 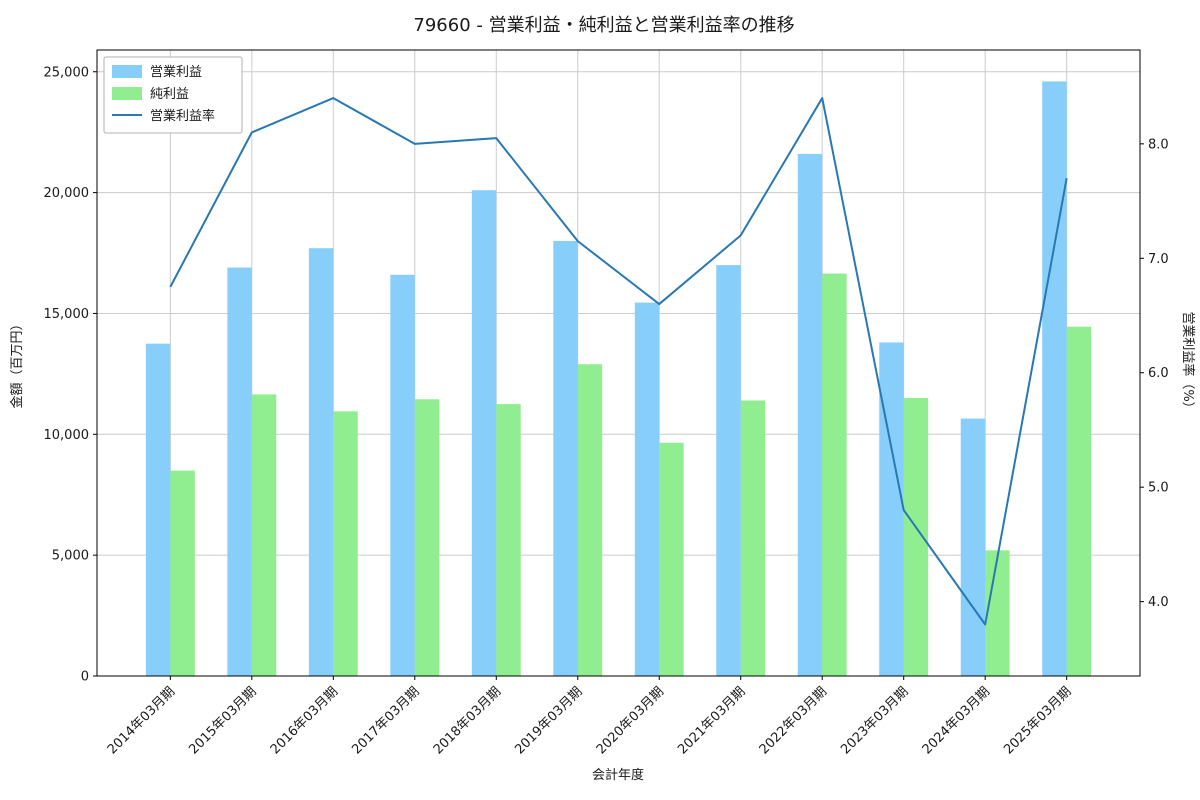 I want to click on x-tick-label: 2015年03月期, so click(x=222, y=720).